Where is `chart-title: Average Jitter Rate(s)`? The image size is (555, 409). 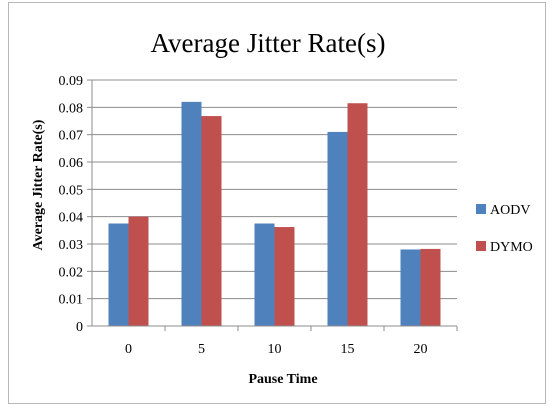
chart-title: Average Jitter Rate(s) is located at coordinates (268, 43).